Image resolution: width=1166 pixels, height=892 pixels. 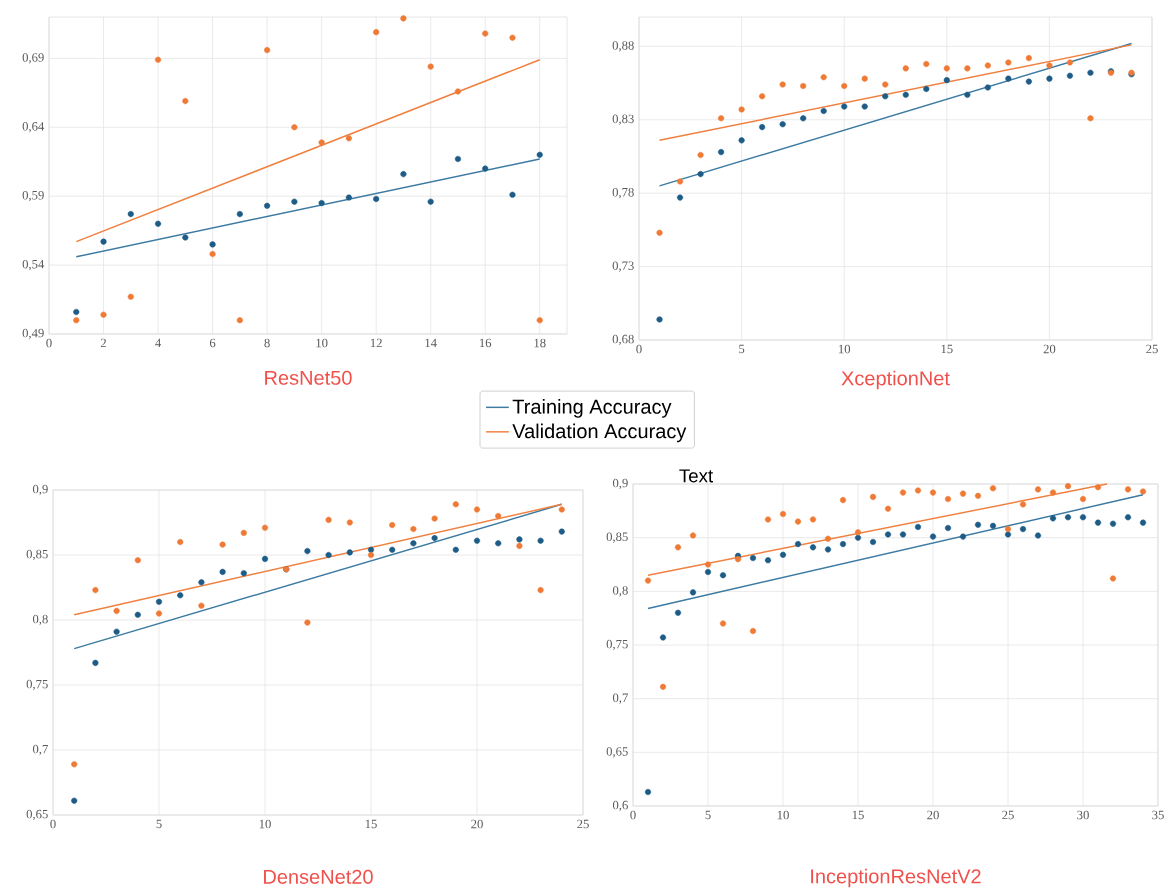 I want to click on x-tick-label: 4, so click(x=158, y=343).